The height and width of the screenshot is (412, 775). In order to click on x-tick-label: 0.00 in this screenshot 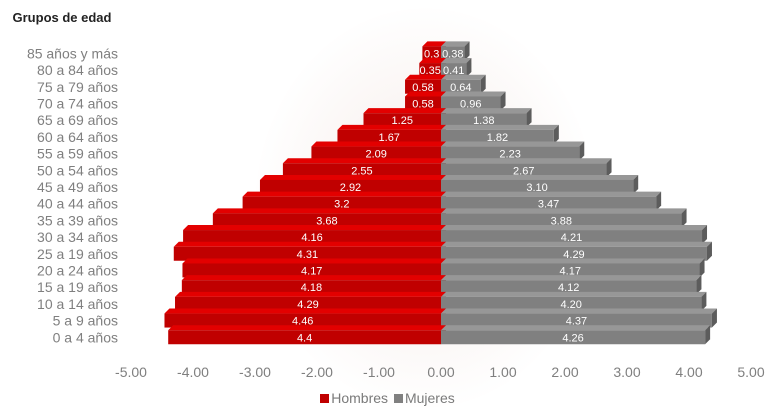, I will do `click(440, 372)`.